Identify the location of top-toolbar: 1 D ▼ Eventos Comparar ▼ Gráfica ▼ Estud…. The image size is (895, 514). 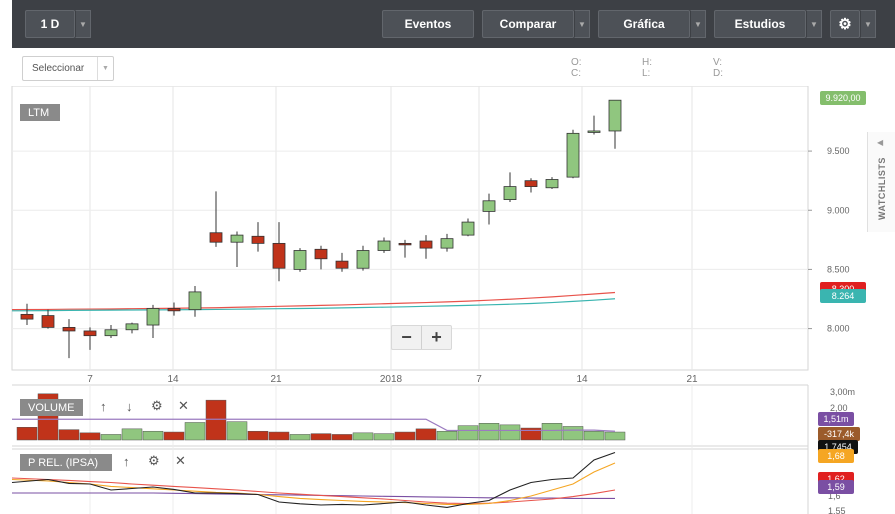
(453, 24).